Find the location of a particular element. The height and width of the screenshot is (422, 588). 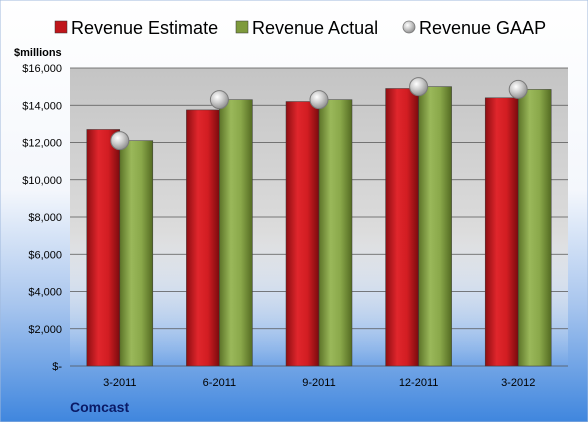

gaap-points is located at coordinates (319, 114).